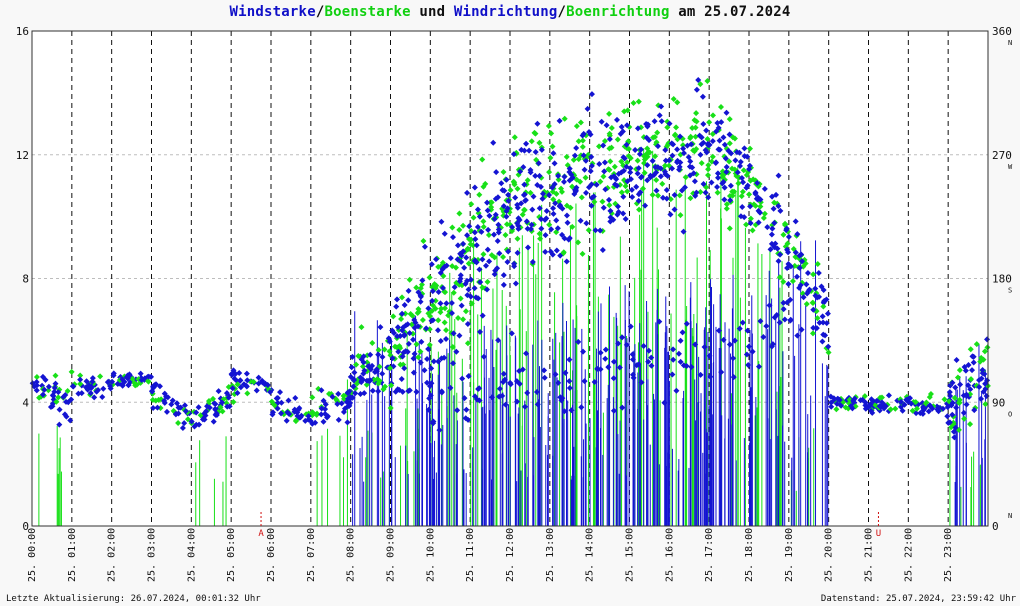 This screenshot has height=606, width=1020. Describe the element at coordinates (948, 555) in the screenshot. I see `x-tick-label: 25. 23:00` at that location.